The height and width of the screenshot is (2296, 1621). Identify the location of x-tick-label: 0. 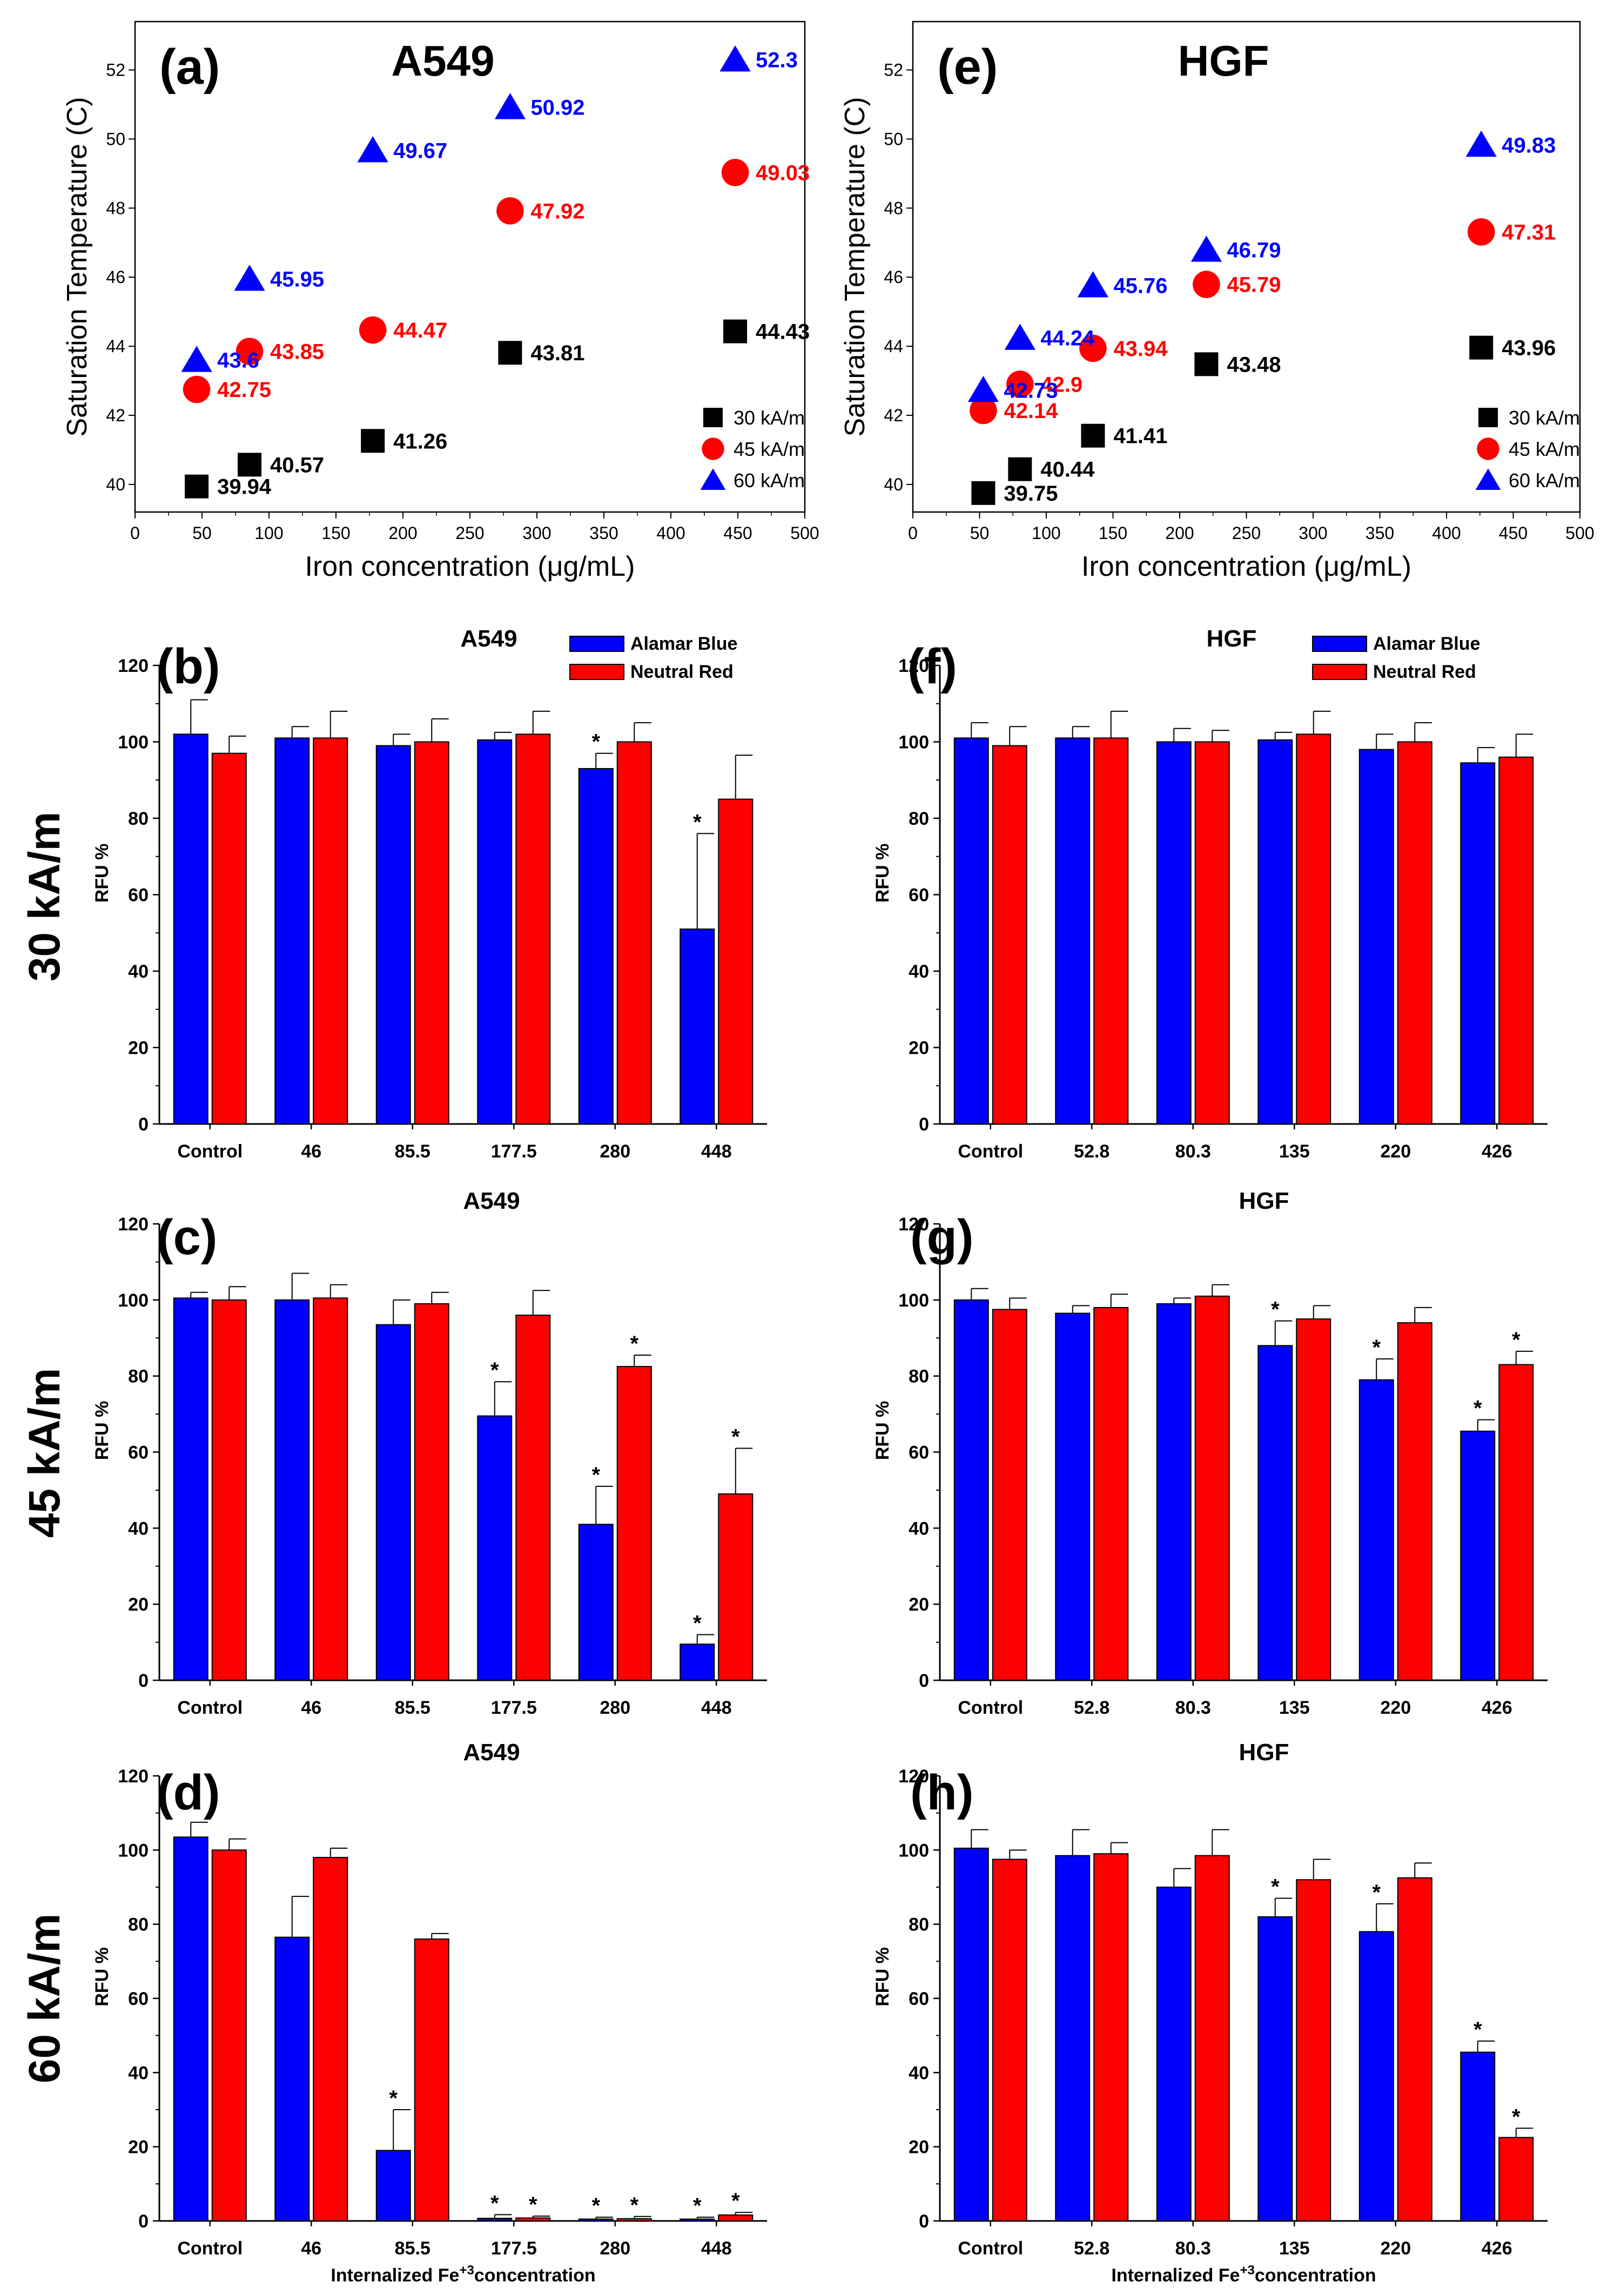
(135, 533).